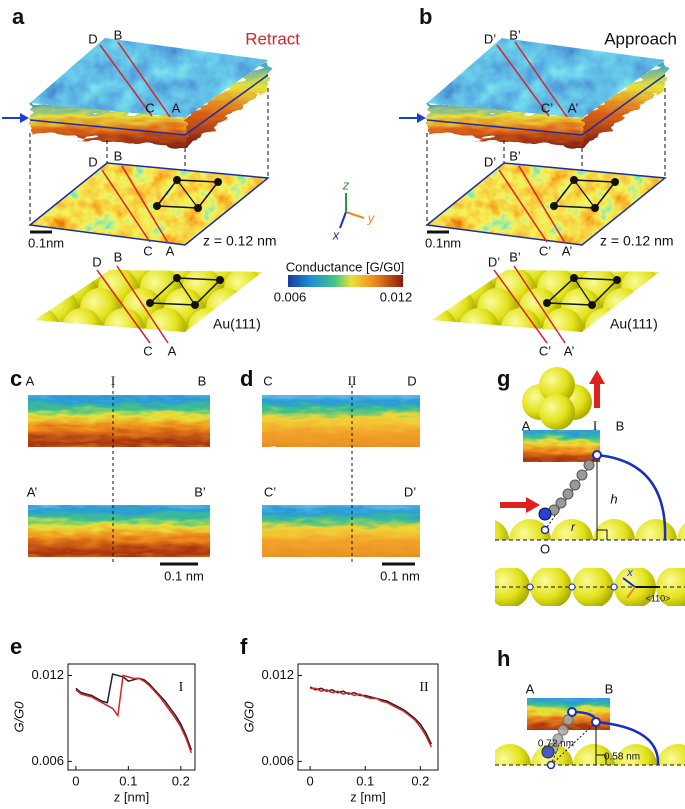  I want to click on label: g, so click(503, 378).